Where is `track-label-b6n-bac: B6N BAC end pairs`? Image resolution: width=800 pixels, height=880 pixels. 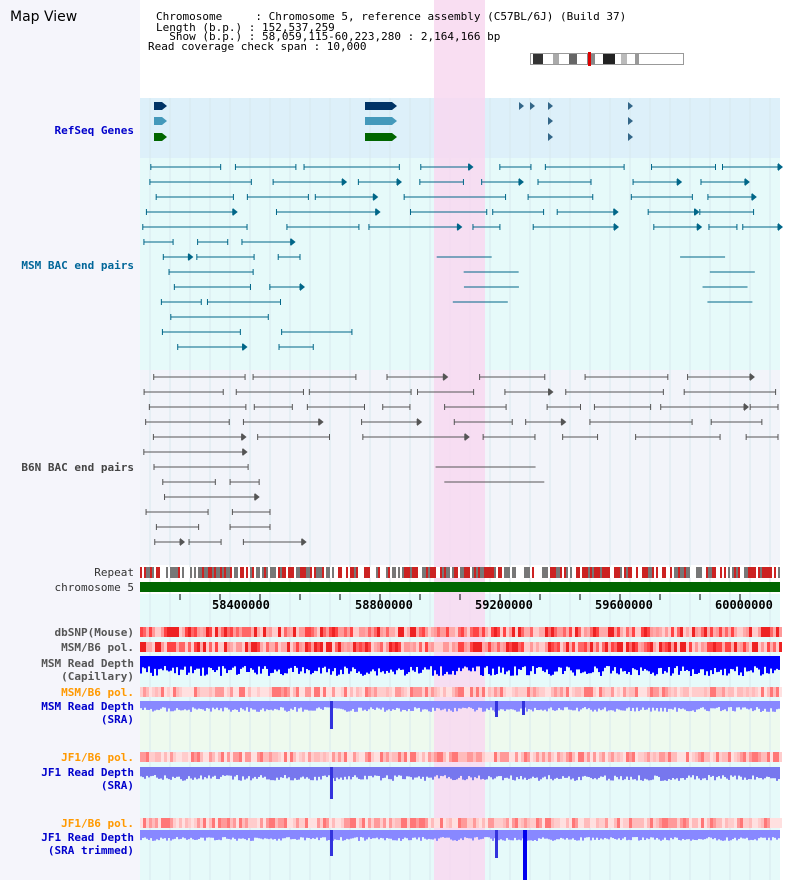 track-label-b6n-bac: B6N BAC end pairs is located at coordinates (77, 467).